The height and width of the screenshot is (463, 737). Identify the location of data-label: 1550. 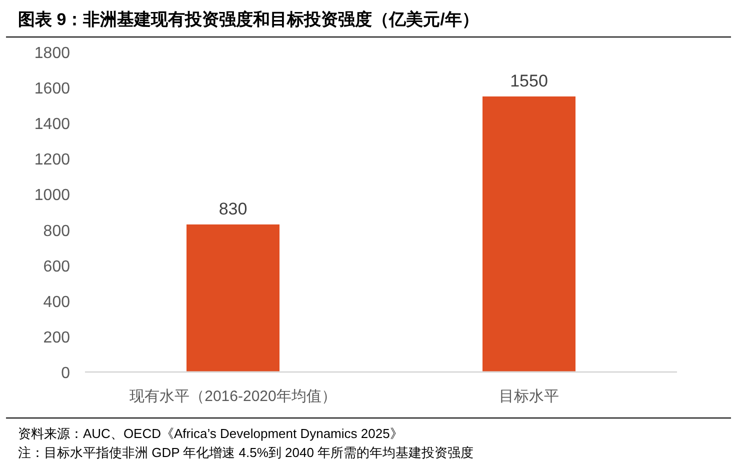
(529, 80).